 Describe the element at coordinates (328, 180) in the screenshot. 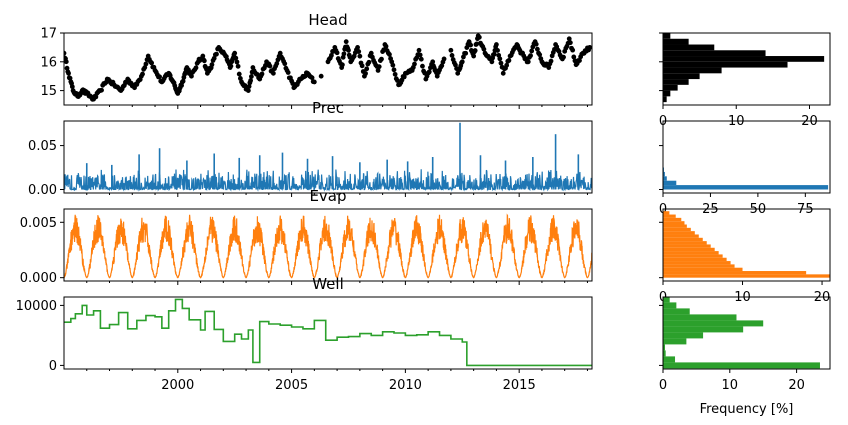

I see `prec-line` at that location.